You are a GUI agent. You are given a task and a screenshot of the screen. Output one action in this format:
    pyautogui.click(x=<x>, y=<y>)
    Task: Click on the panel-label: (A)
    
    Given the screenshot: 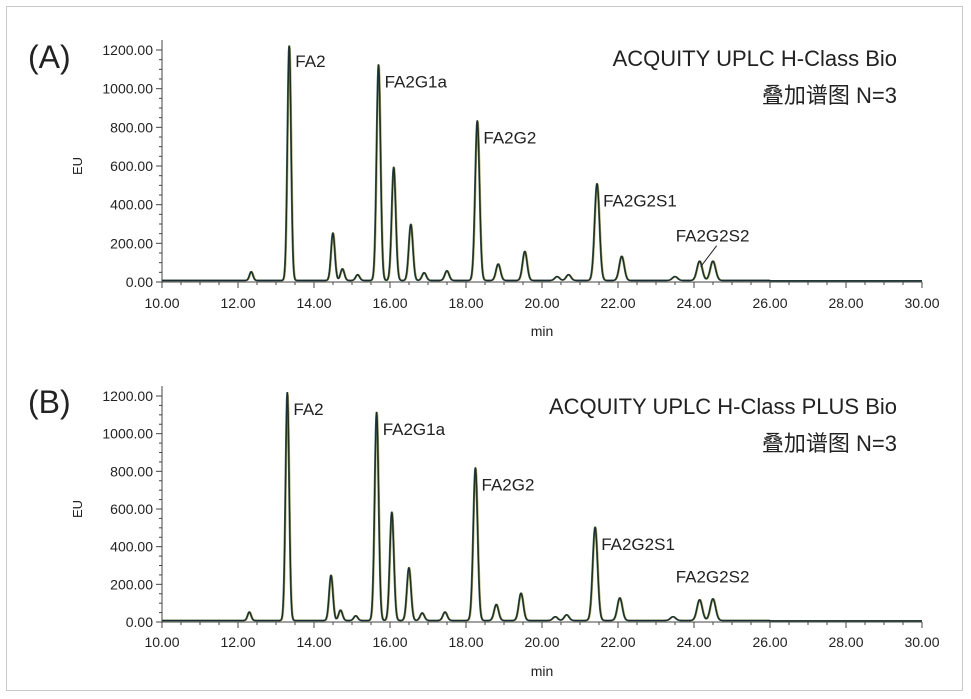 What is the action you would take?
    pyautogui.click(x=49, y=57)
    